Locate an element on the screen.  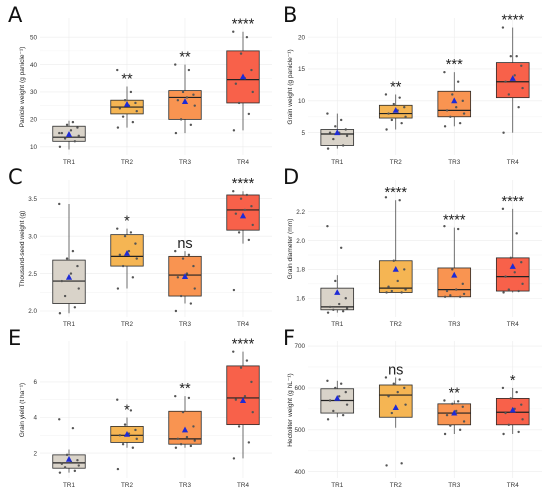
panel-b-x-tick-label: TR4 is located at coordinates (513, 162).